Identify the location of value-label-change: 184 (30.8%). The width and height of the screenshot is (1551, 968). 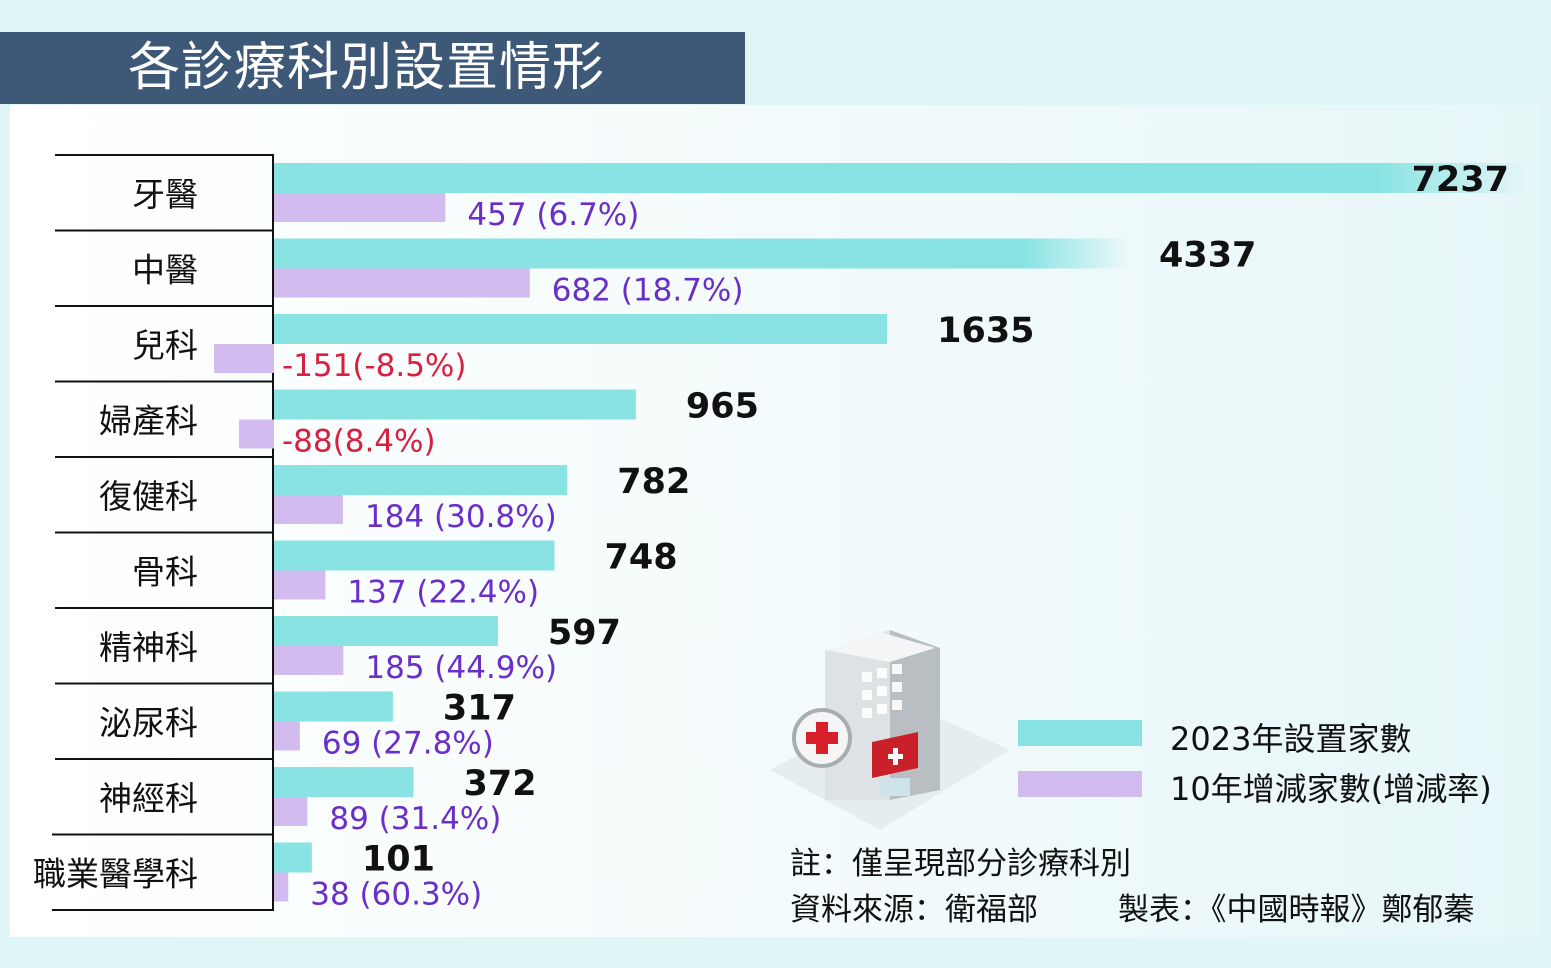
(461, 517).